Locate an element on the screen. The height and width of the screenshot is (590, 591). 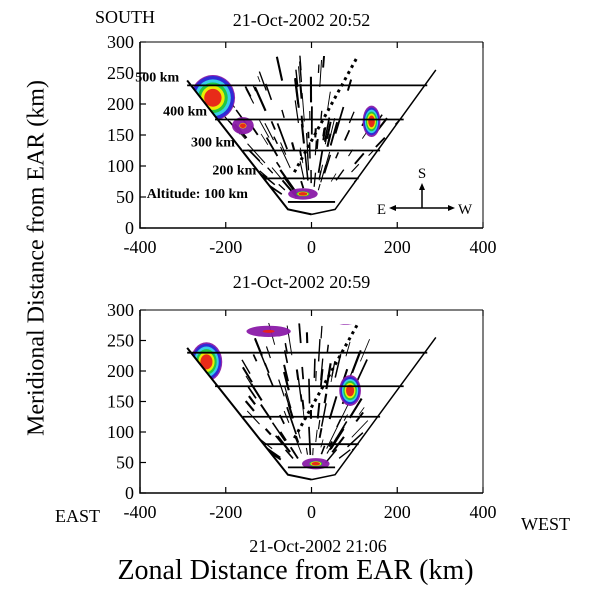
echo-west-patch-green is located at coordinates (350, 390).